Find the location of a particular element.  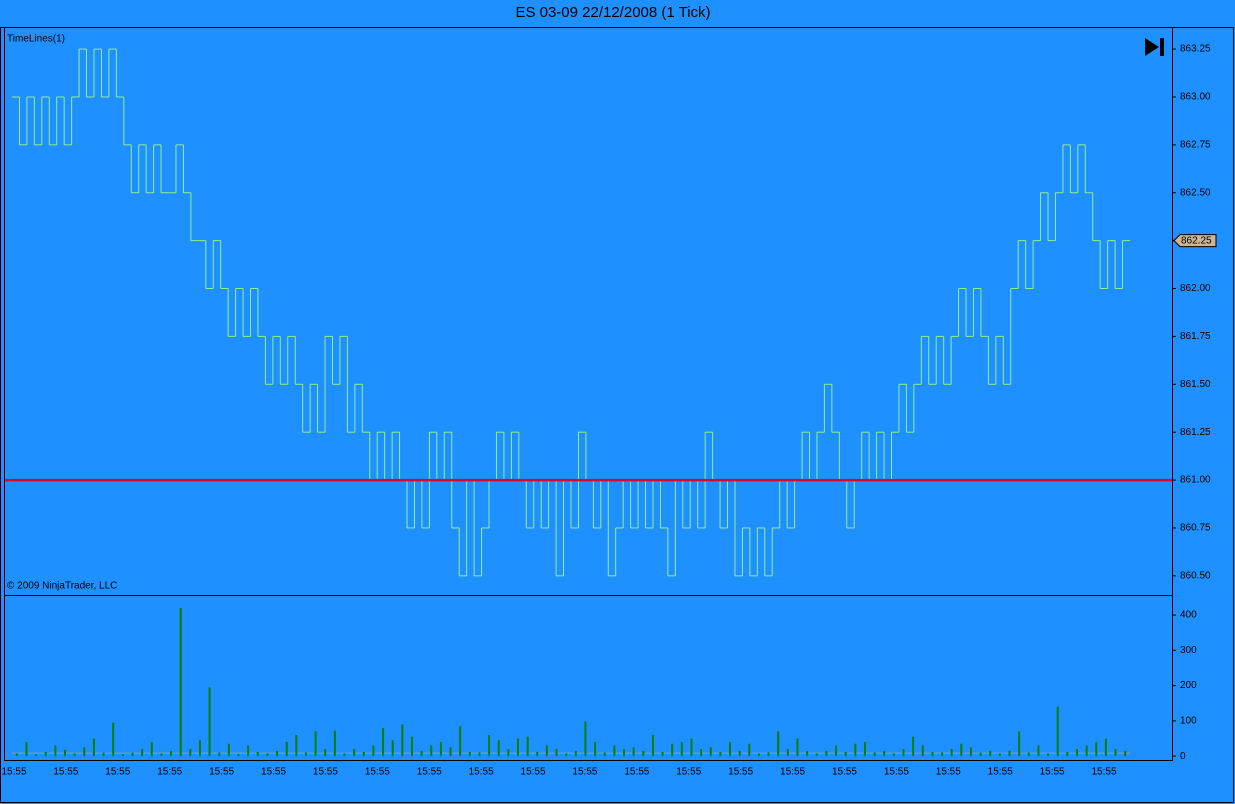

y-tick-label: 863.25 is located at coordinates (1195, 49).